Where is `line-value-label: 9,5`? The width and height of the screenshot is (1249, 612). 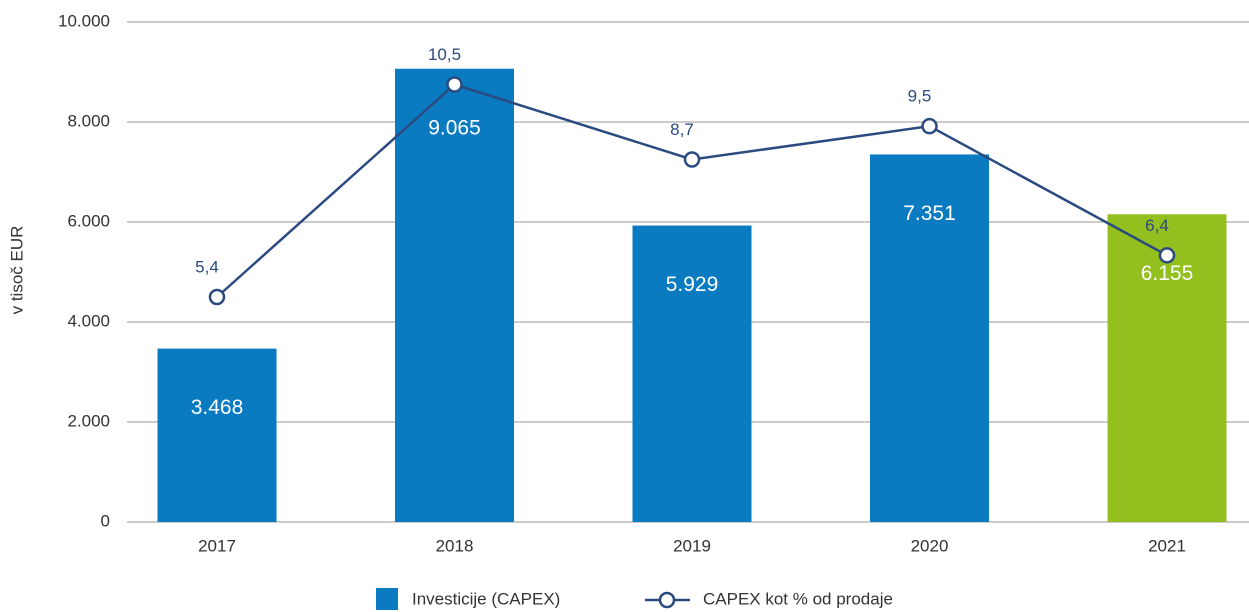 line-value-label: 9,5 is located at coordinates (920, 96).